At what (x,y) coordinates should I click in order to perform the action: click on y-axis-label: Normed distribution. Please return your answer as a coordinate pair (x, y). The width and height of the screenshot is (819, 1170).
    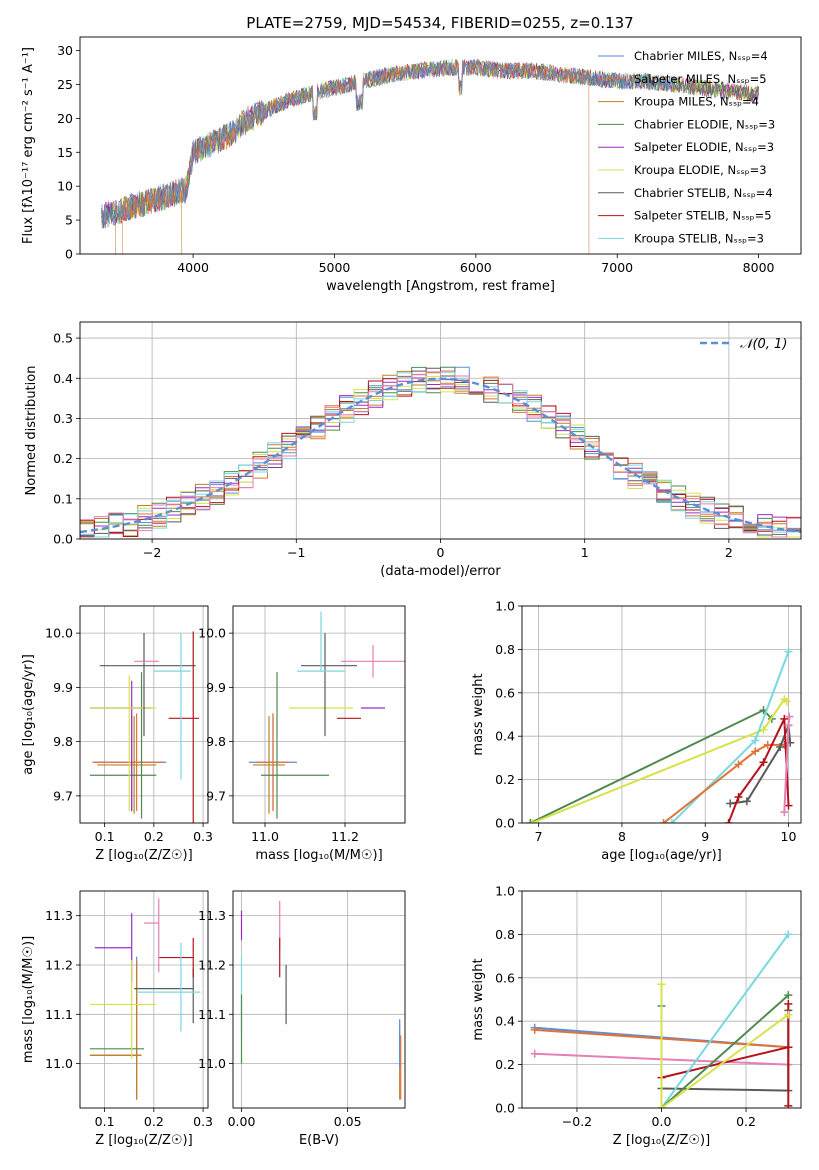
    Looking at the image, I should click on (31, 431).